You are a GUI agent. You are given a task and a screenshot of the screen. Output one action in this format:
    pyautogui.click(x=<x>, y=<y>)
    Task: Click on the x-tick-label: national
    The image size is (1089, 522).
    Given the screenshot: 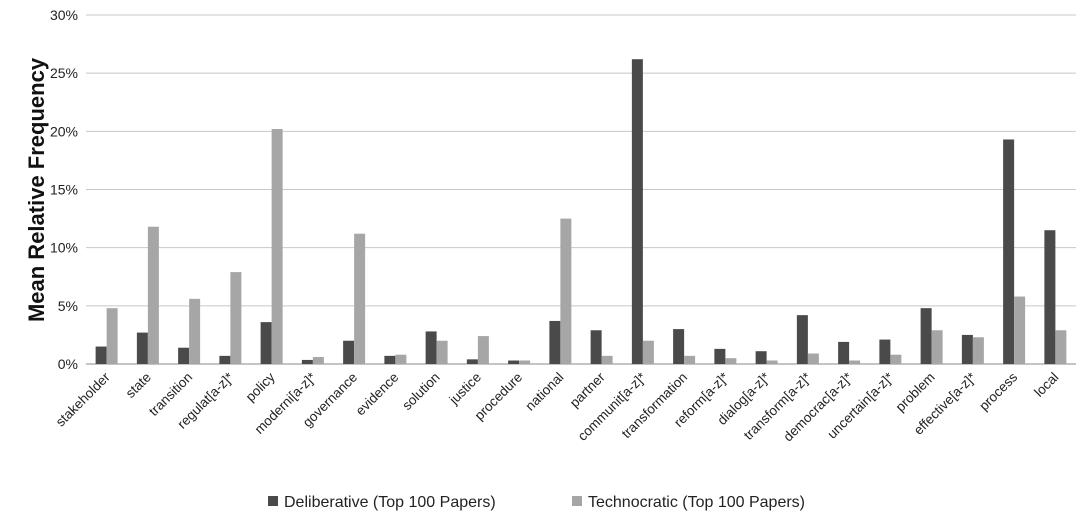 What is the action you would take?
    pyautogui.click(x=544, y=392)
    